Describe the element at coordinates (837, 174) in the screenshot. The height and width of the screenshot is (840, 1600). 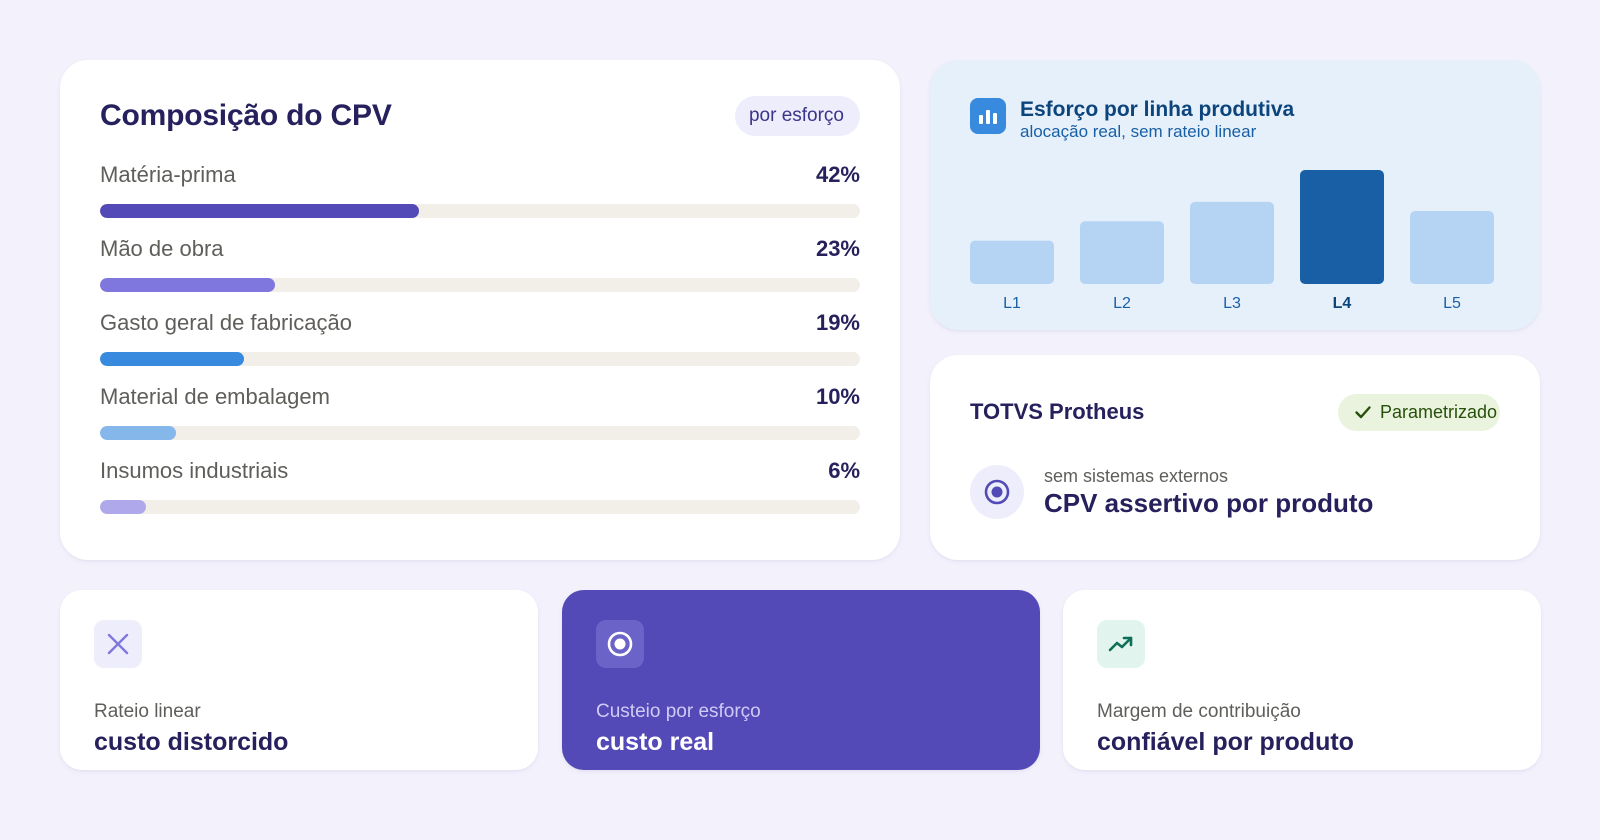
I see `cost-percentage: 42%` at that location.